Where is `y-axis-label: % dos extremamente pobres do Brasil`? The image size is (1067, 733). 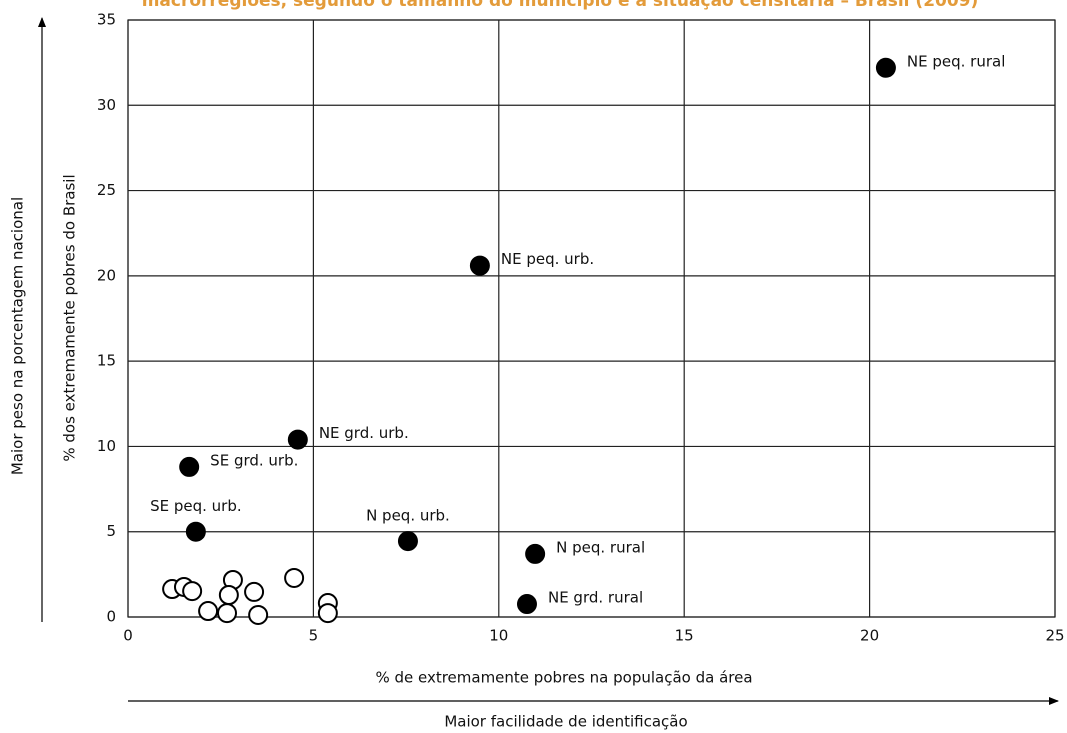
y-axis-label: % dos extremamente pobres do Brasil is located at coordinates (70, 317).